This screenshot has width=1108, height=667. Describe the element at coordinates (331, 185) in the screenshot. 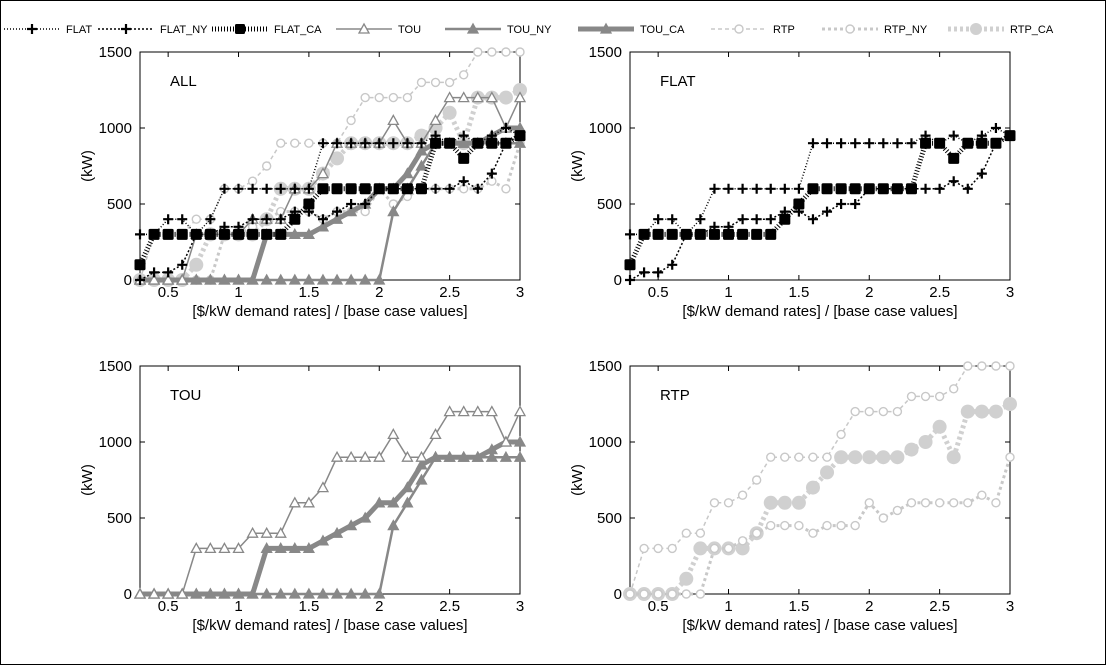

I see `series-line-rtp-ca-all` at that location.